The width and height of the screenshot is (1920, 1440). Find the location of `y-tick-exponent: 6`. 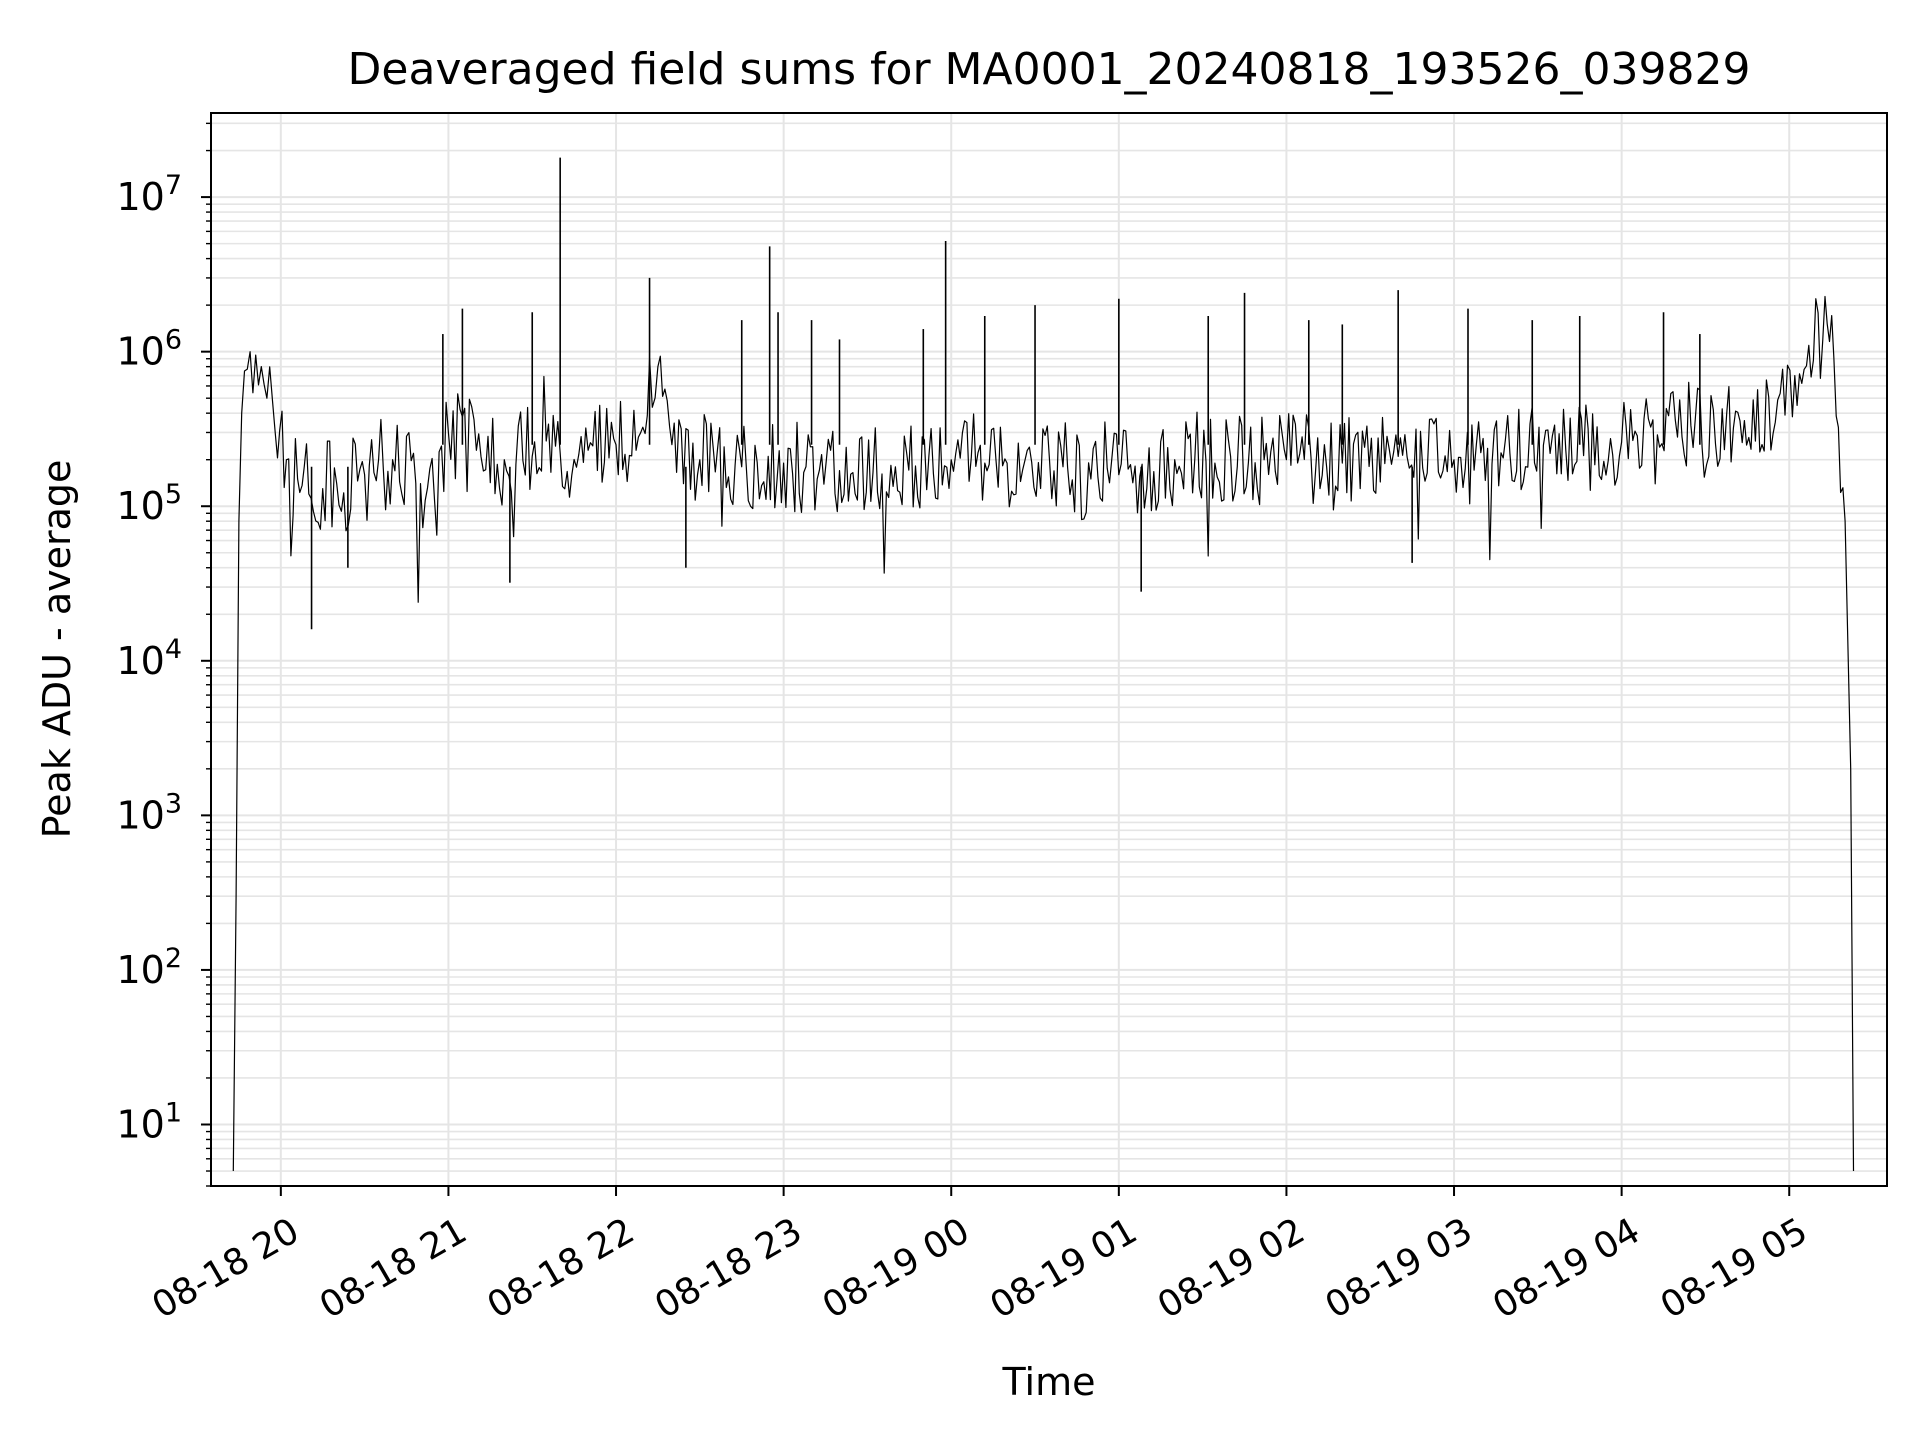

y-tick-exponent: 6 is located at coordinates (173, 340).